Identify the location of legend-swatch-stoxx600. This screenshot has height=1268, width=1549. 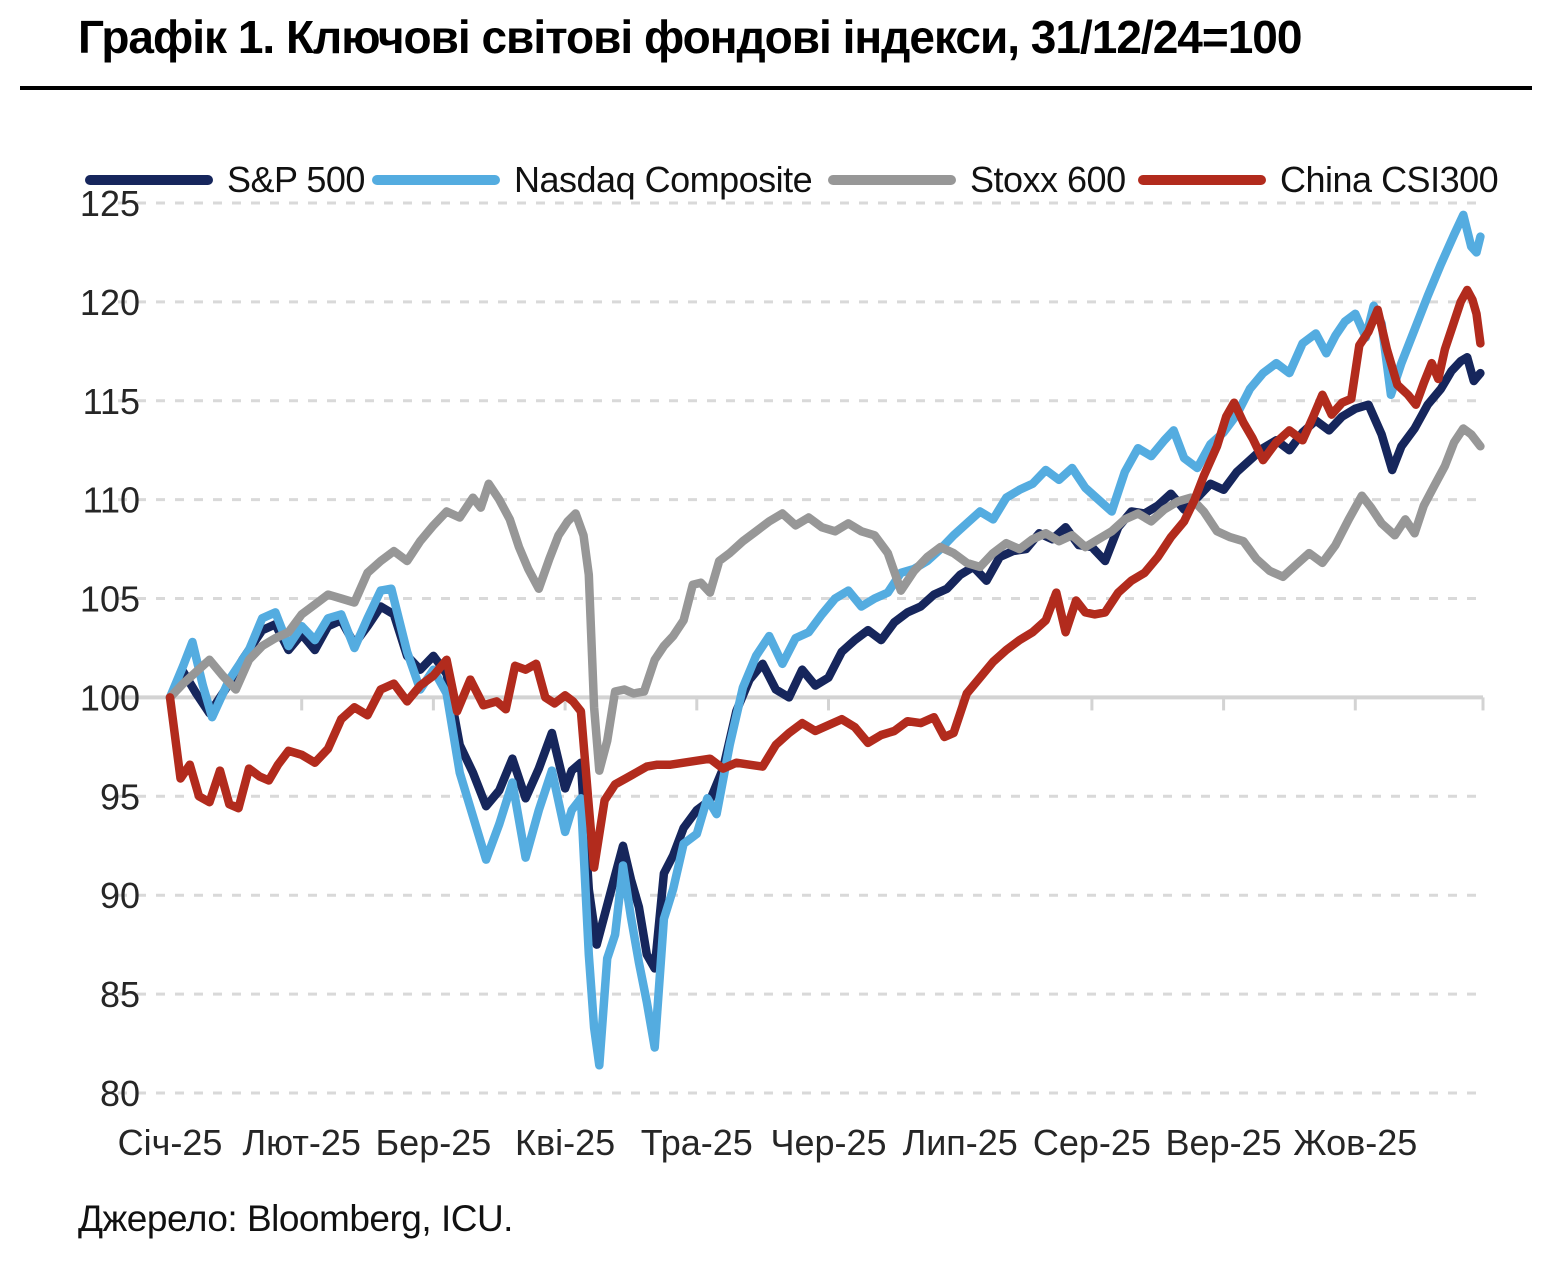
(892, 180).